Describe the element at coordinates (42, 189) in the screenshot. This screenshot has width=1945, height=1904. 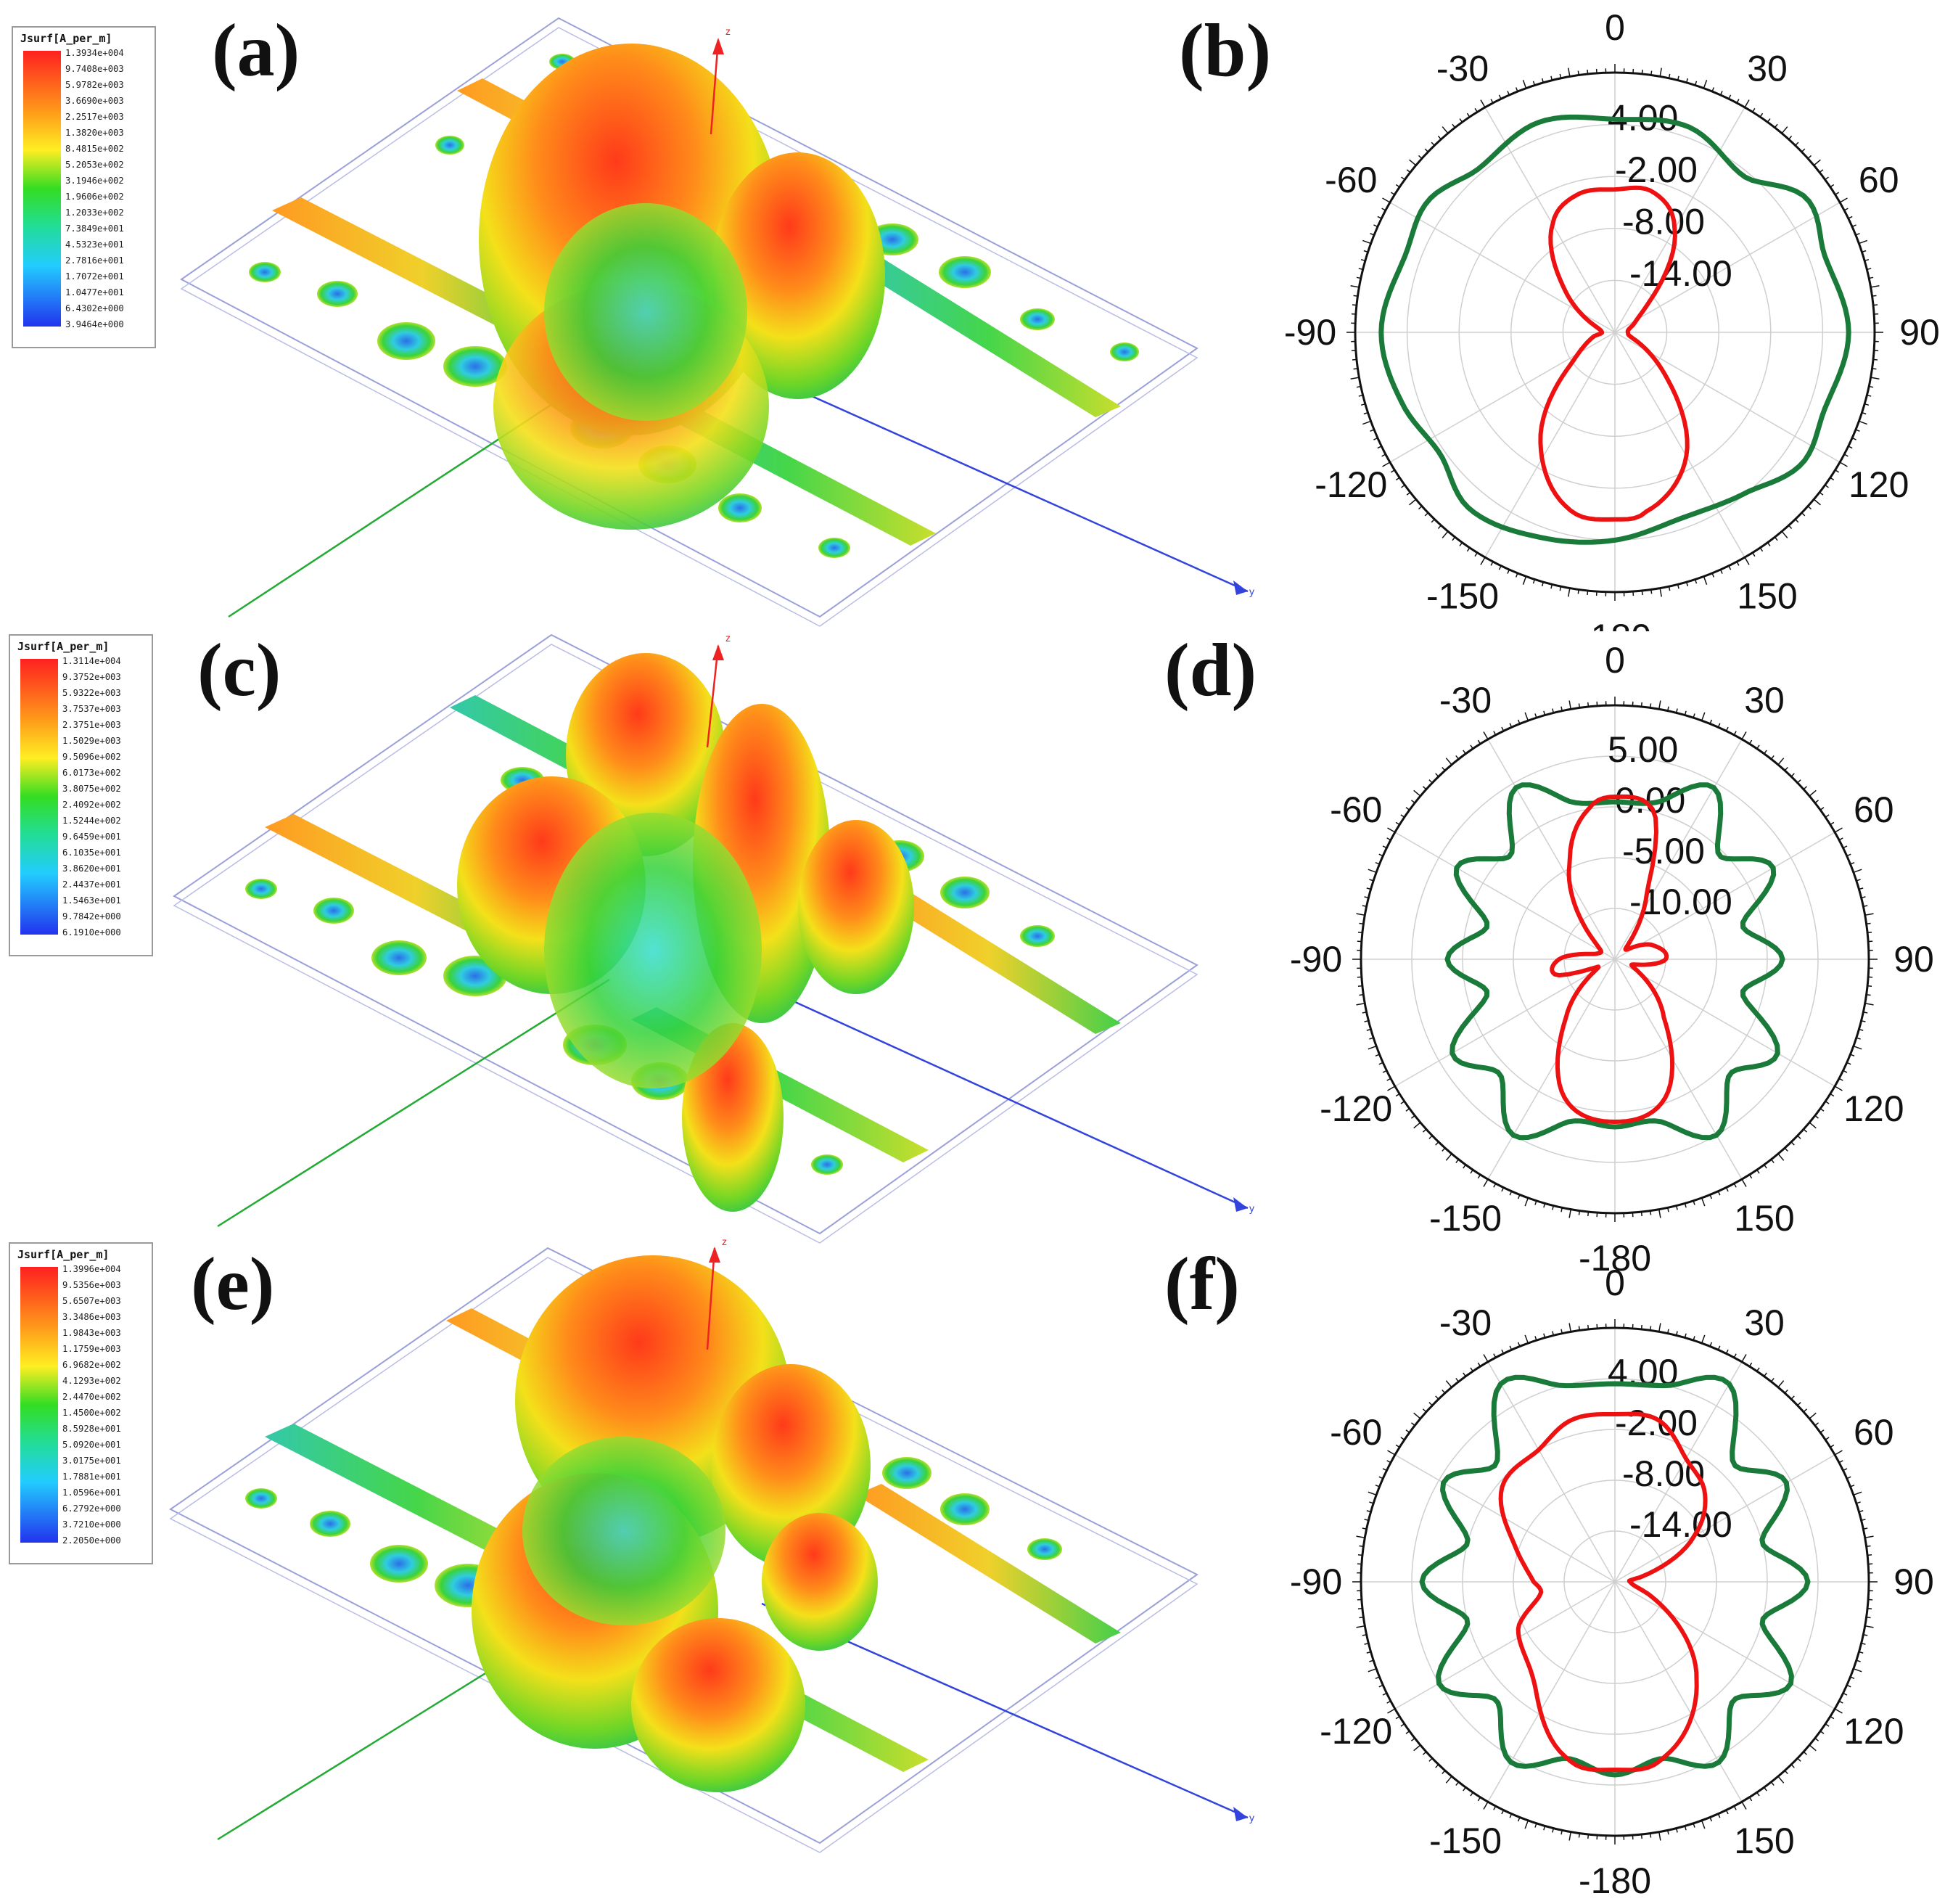
I see `color-scale-bar` at that location.